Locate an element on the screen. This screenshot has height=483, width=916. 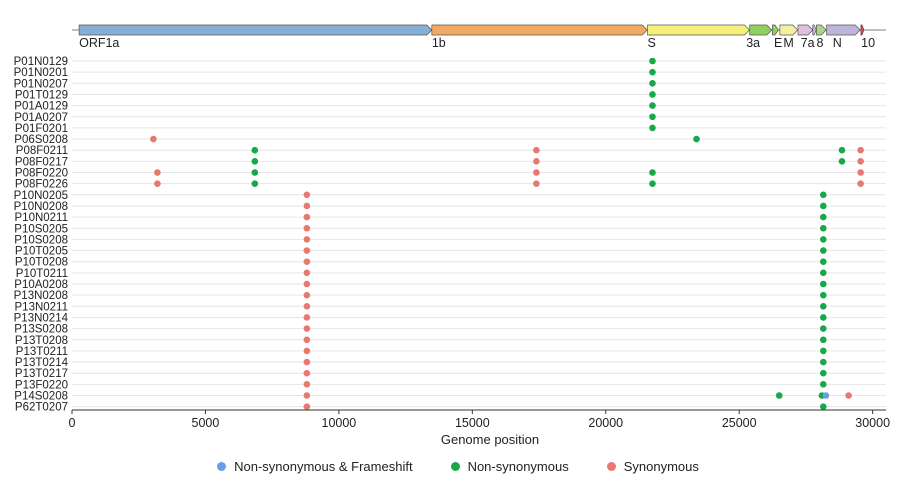
sample-label: P62T0207 is located at coordinates (41, 408).